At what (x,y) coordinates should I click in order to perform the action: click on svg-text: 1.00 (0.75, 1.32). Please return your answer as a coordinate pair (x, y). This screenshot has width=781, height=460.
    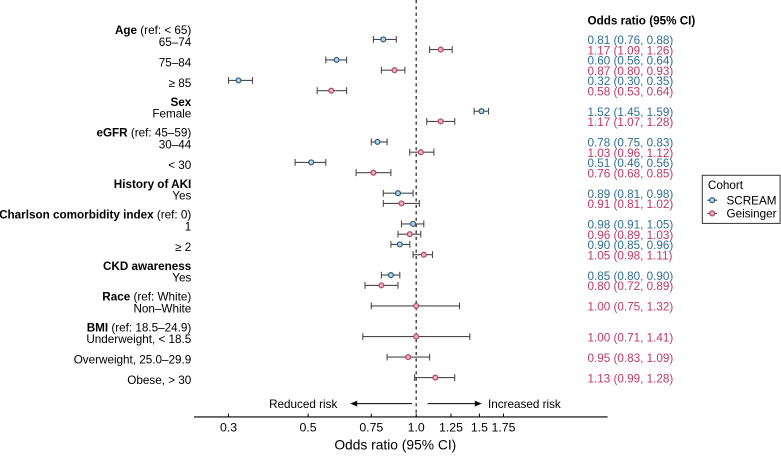
    Looking at the image, I should click on (631, 307).